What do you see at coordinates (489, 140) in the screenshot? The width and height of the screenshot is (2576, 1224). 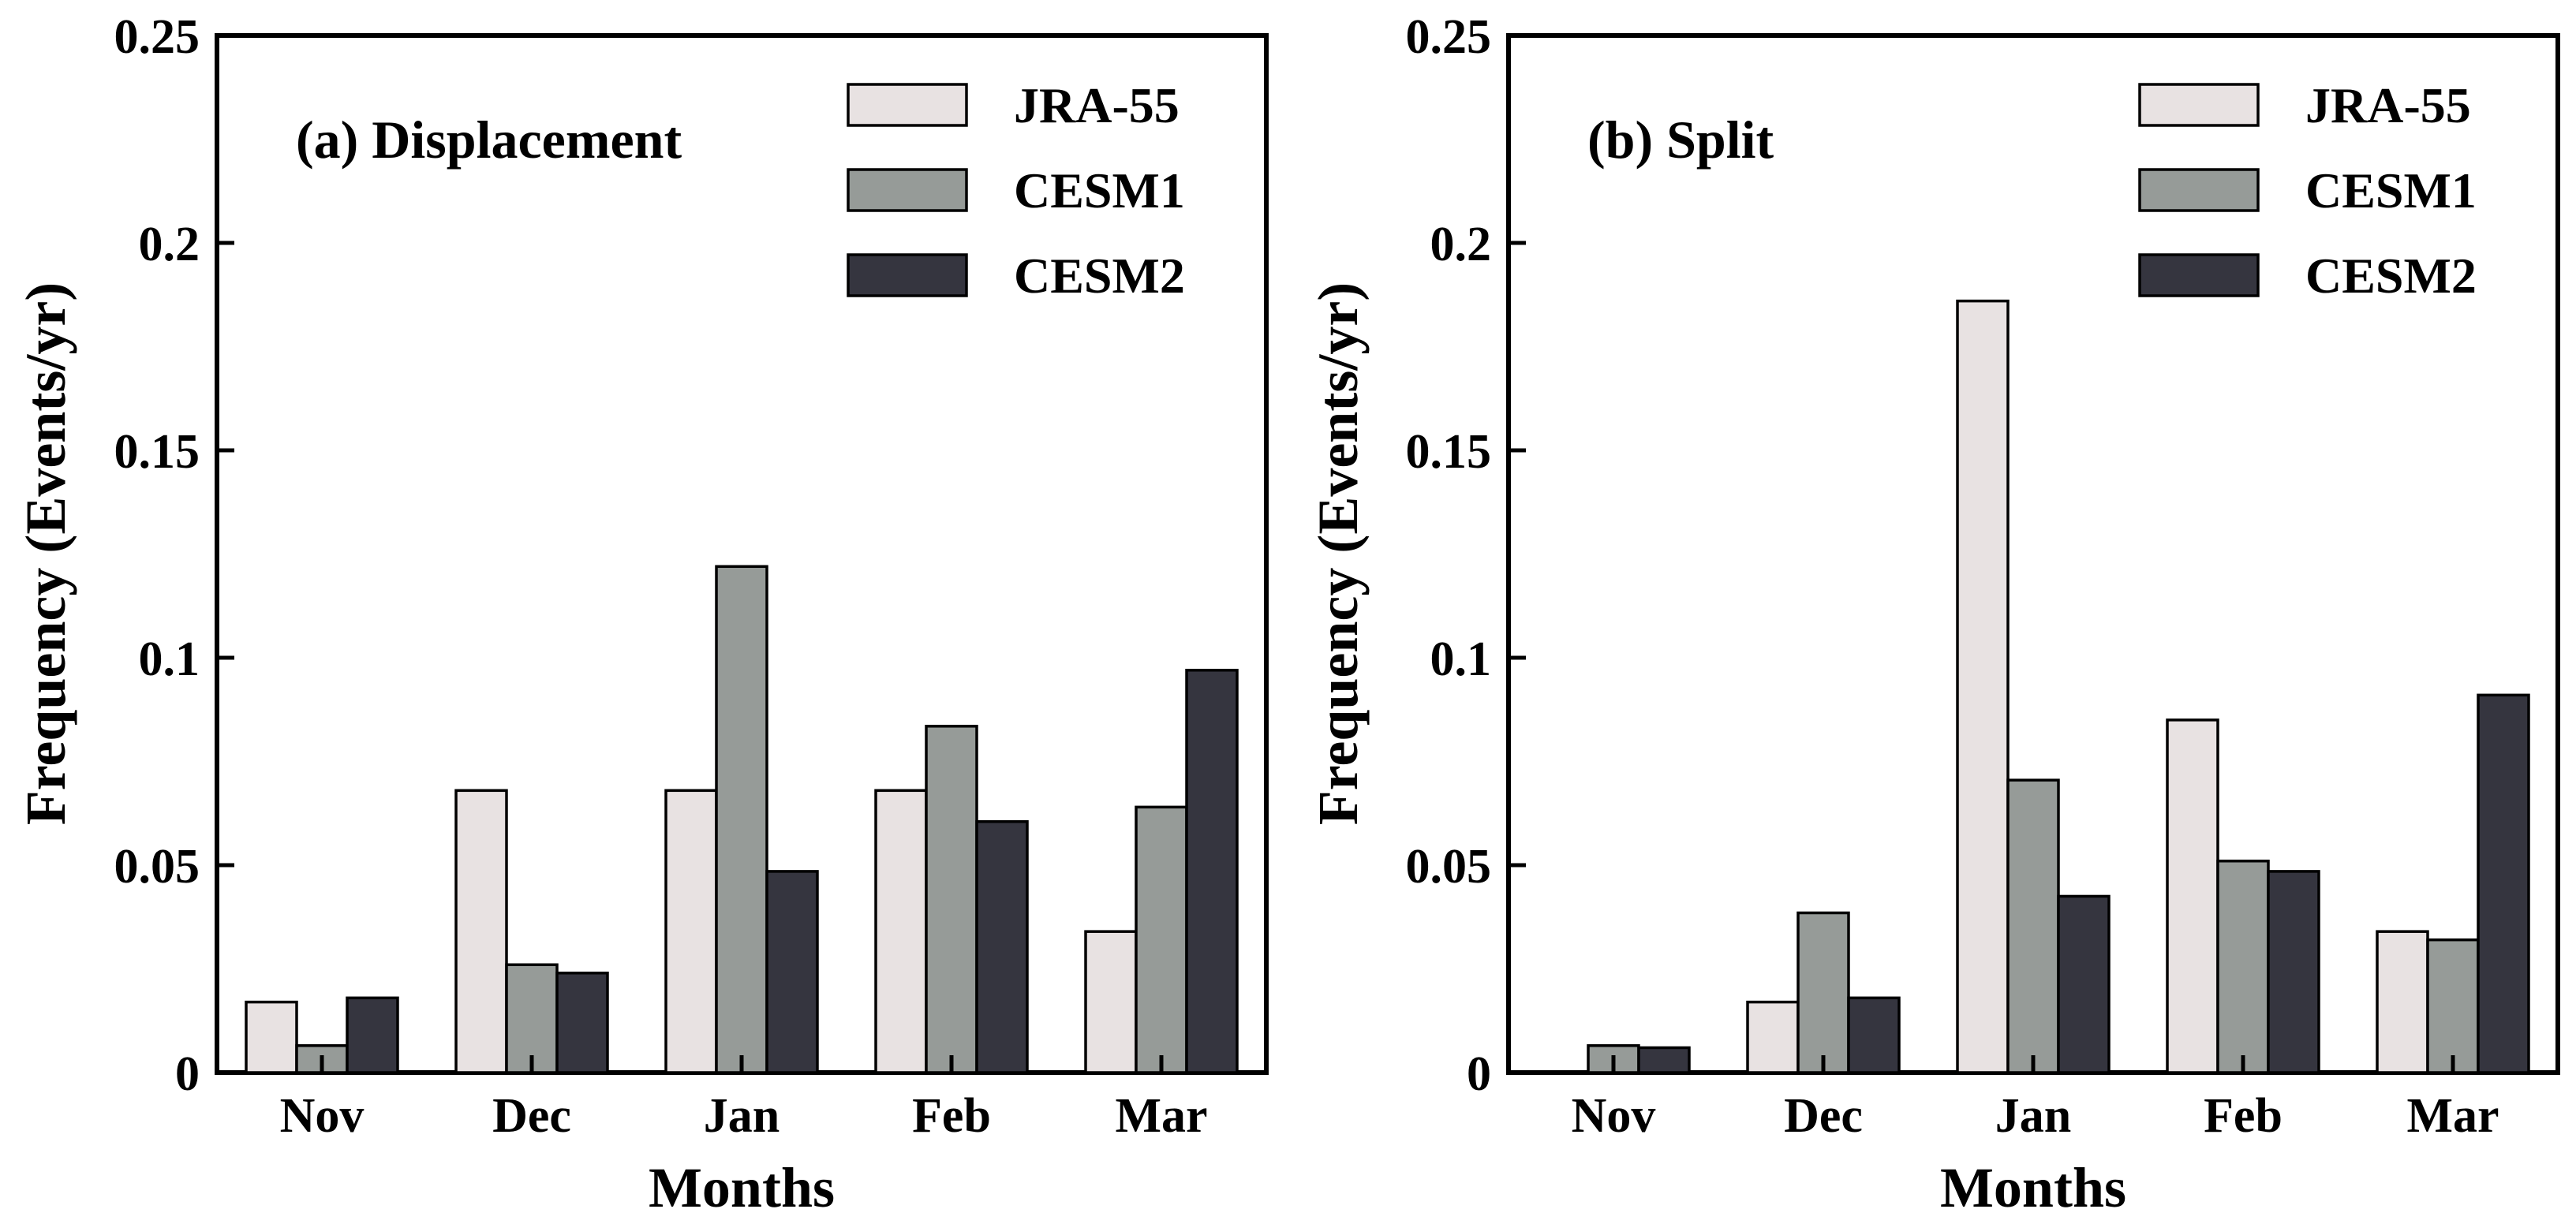 I see `panel-title: (a) Displacement` at bounding box center [489, 140].